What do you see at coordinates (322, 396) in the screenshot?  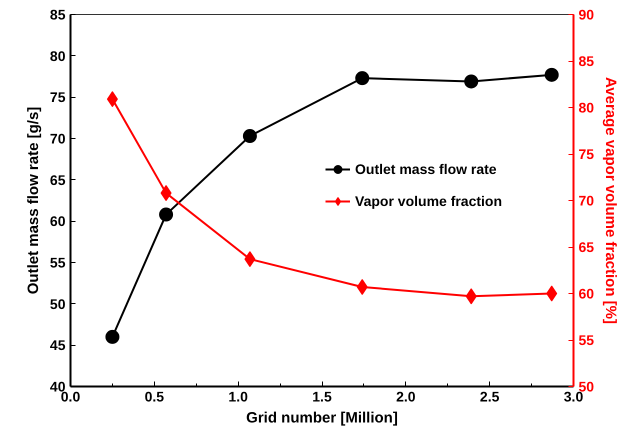 I see `x-tick-label: 1.5` at bounding box center [322, 396].